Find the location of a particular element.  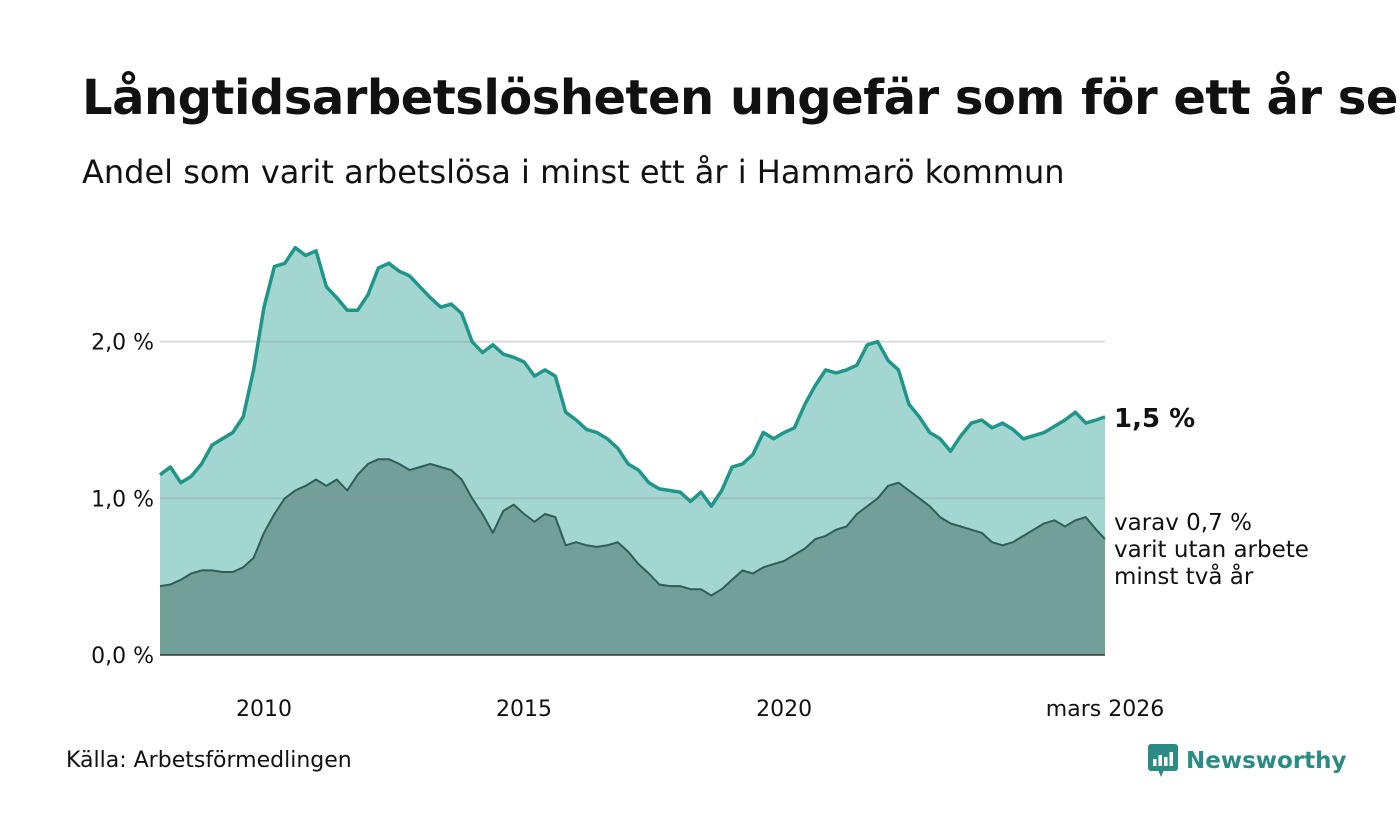

x-tick-label: mars 2026 is located at coordinates (1105, 709).